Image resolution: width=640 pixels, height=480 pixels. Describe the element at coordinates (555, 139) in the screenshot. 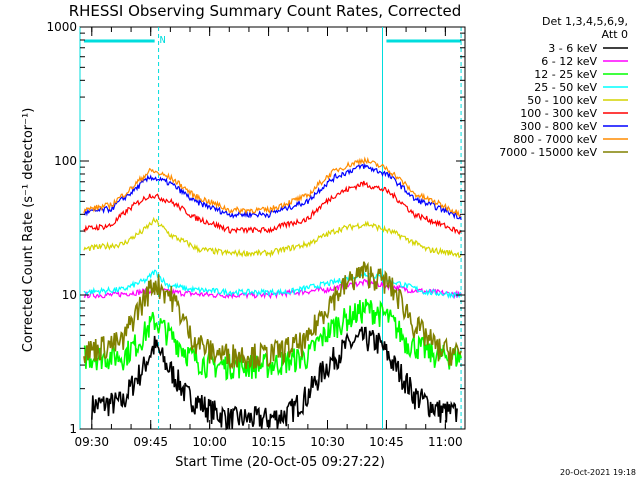

I see `legend-entry-label: 800 - 7000 keV` at that location.